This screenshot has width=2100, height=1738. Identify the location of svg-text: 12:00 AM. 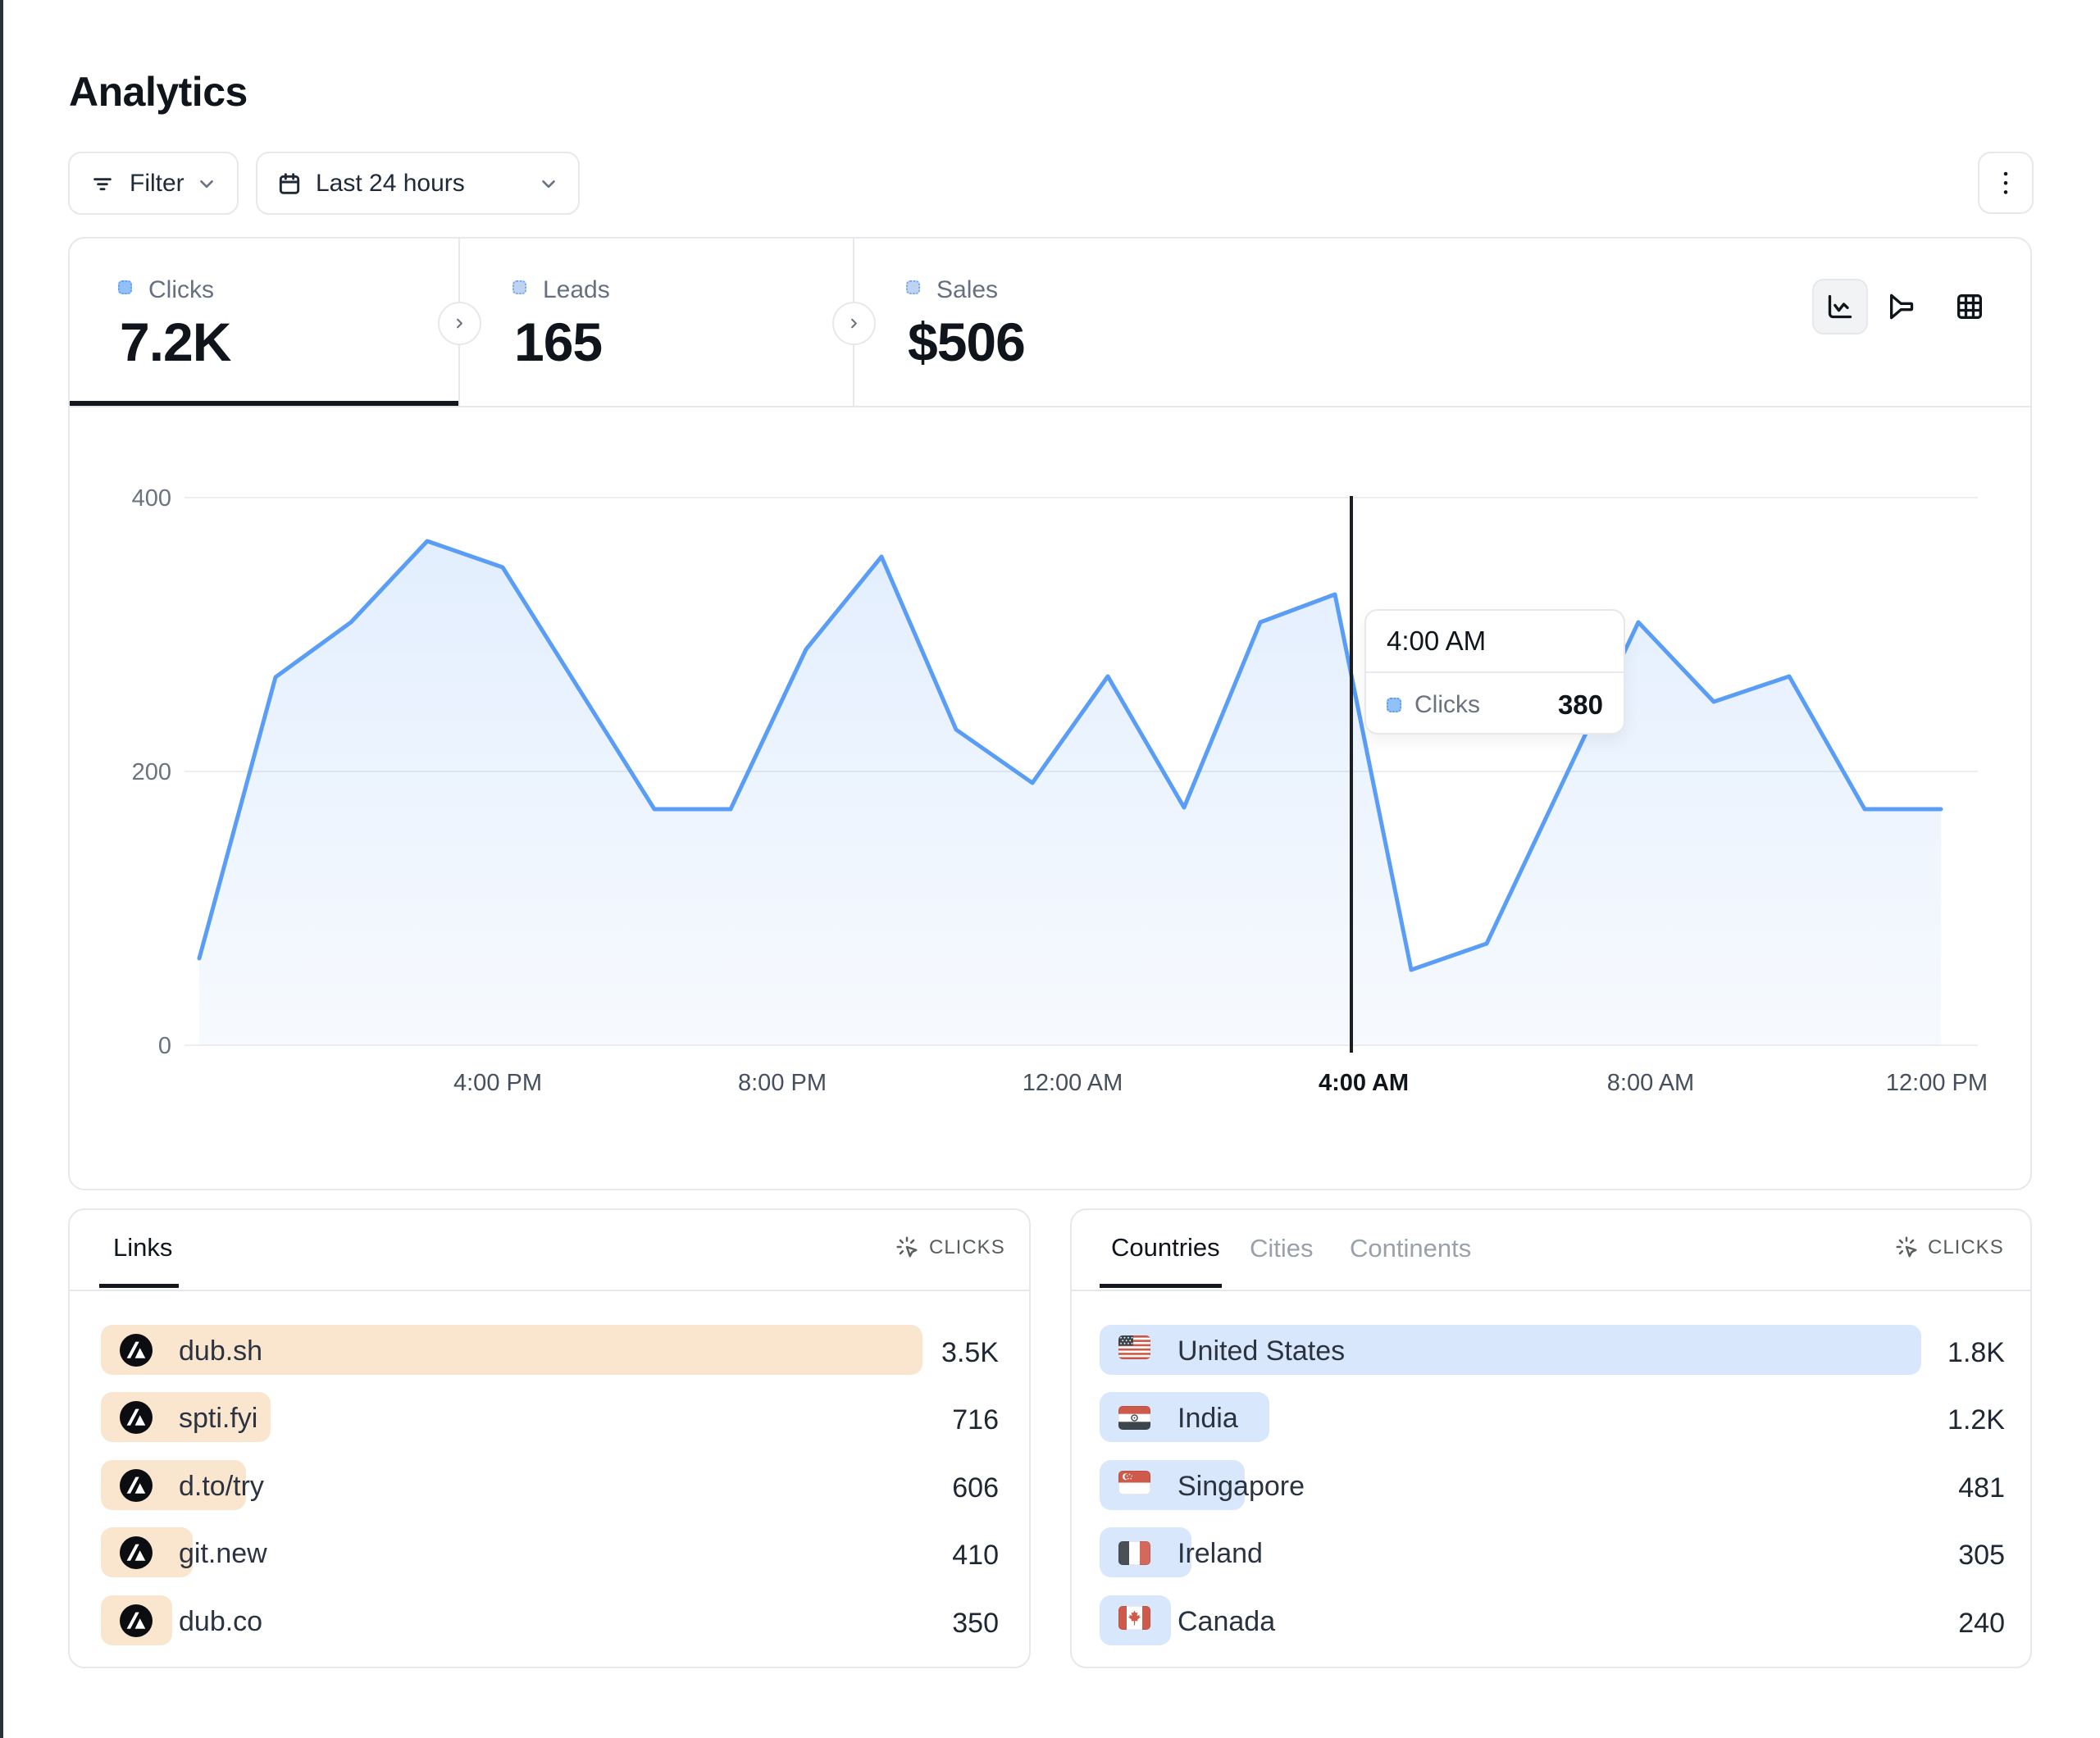
(1073, 1083).